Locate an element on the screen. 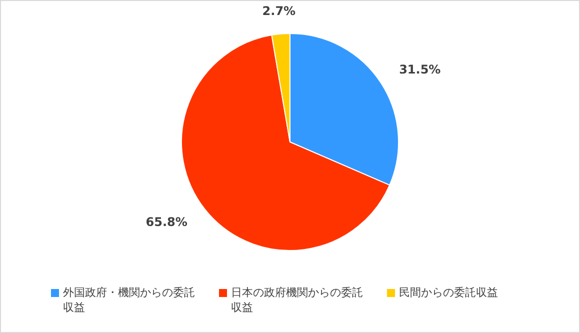 This screenshot has width=580, height=333. legend-label: 外国政府・機関からの委託収益 is located at coordinates (129, 300).